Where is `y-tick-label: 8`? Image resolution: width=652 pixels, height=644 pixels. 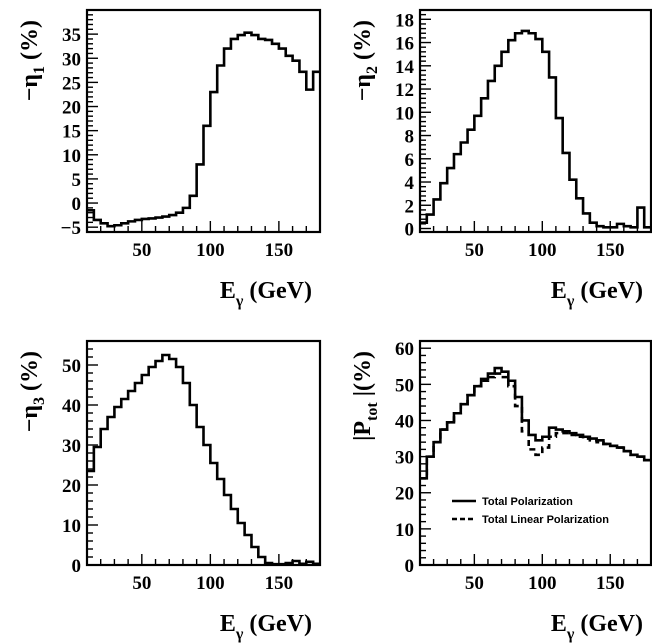 y-tick-label: 8 is located at coordinates (410, 137).